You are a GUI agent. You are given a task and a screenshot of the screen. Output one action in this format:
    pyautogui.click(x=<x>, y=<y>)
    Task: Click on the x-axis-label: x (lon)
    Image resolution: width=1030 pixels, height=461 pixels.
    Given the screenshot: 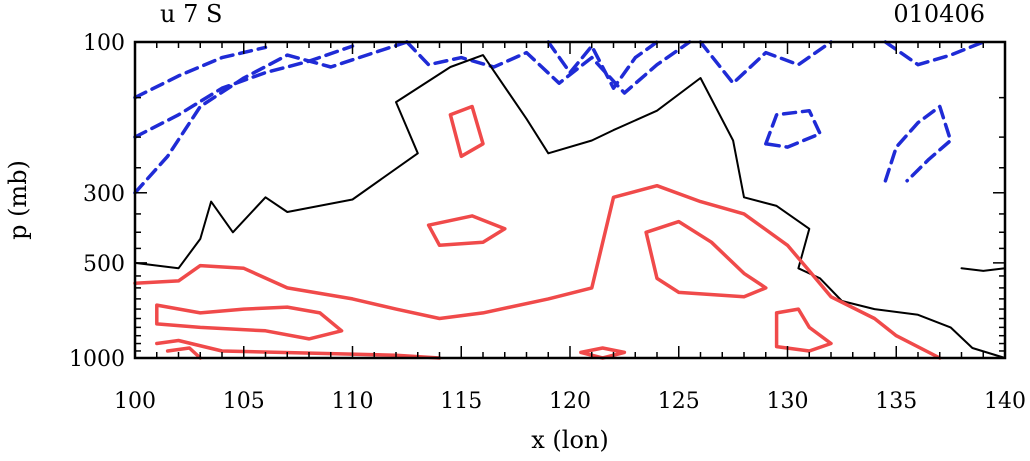 What is the action you would take?
    pyautogui.click(x=569, y=440)
    